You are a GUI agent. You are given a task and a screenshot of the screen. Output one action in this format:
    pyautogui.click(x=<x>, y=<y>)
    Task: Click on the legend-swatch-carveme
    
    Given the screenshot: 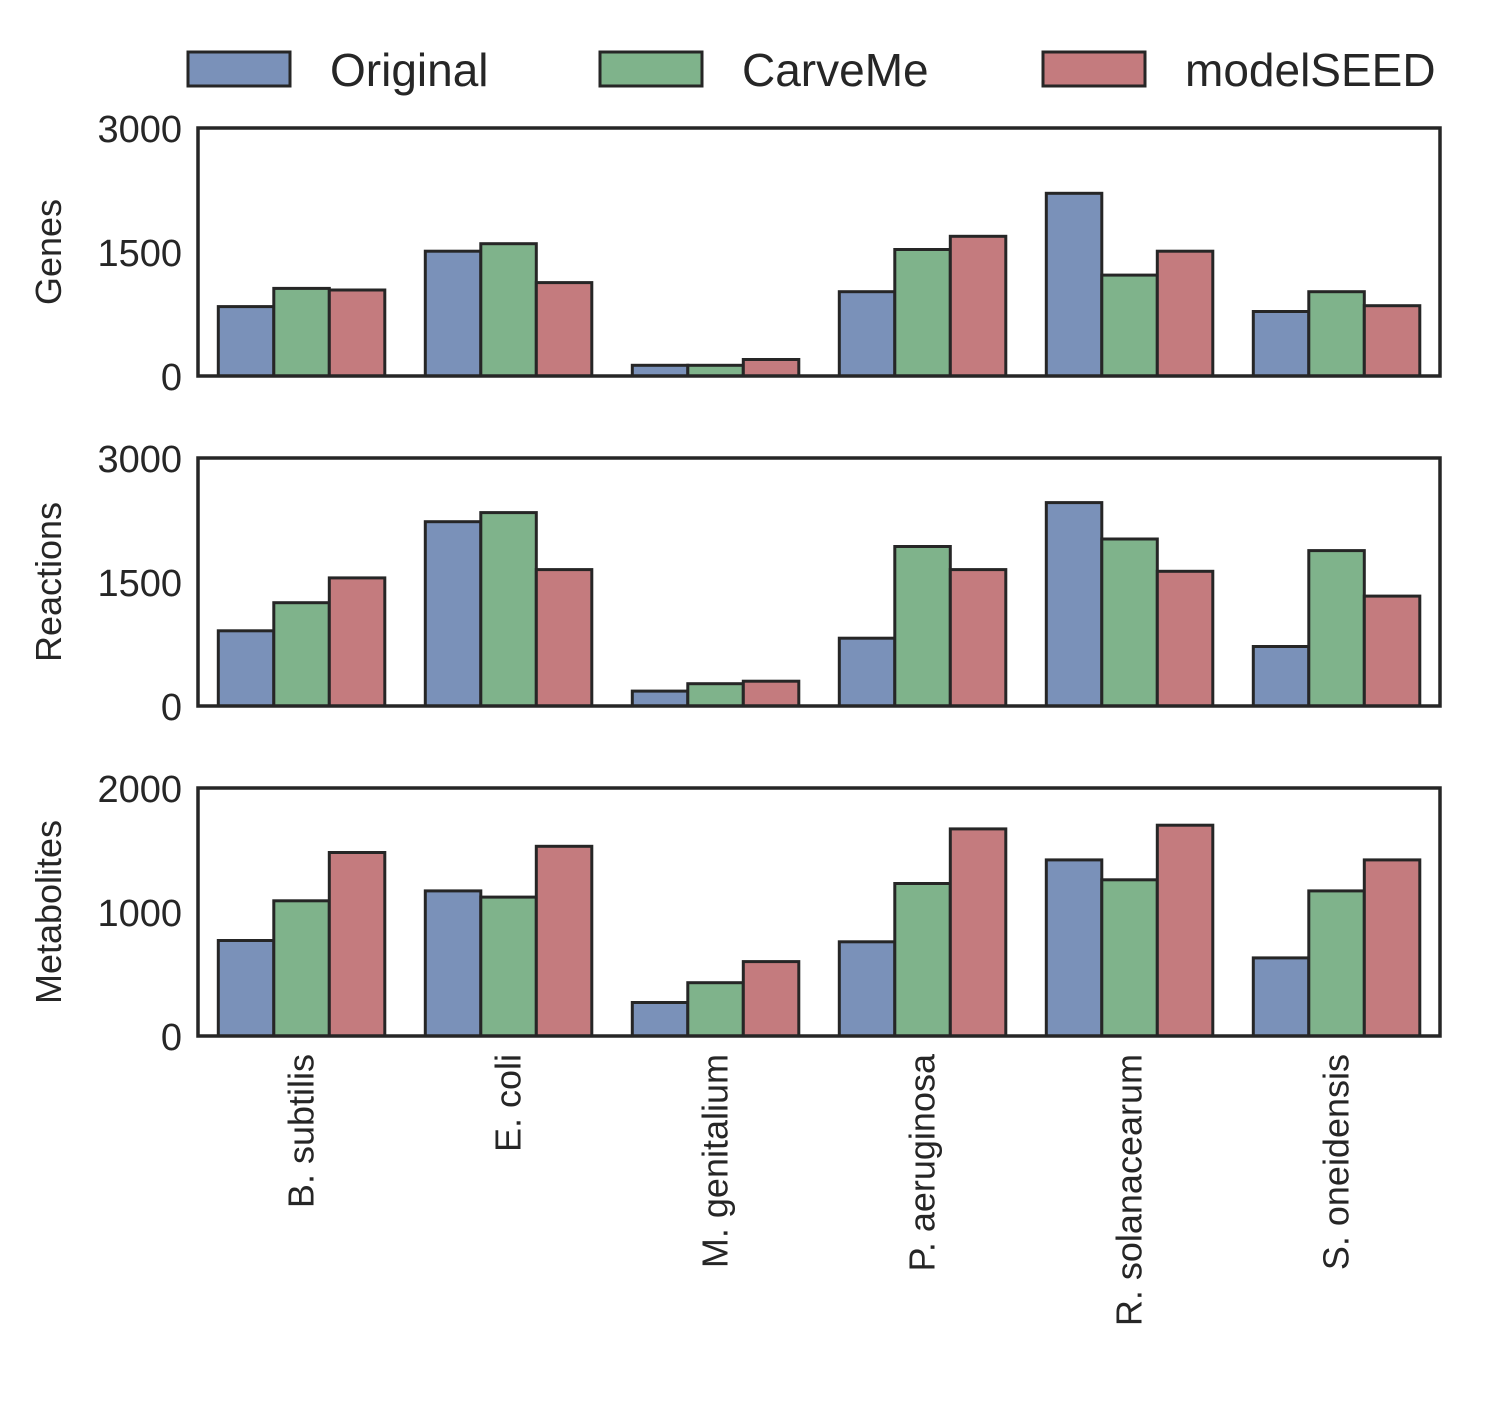 What is the action you would take?
    pyautogui.click(x=651, y=69)
    